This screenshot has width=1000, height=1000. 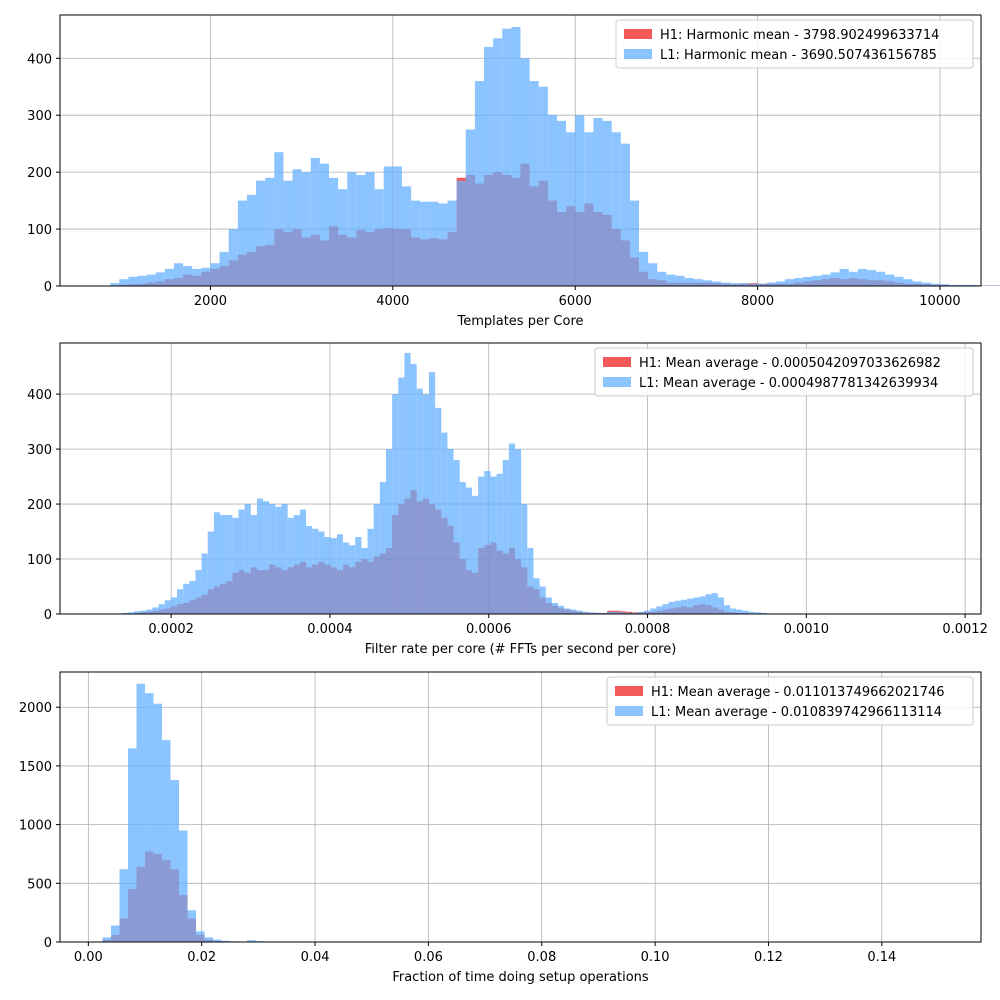 What do you see at coordinates (39, 230) in the screenshot?
I see `y-tick-label: 100` at bounding box center [39, 230].